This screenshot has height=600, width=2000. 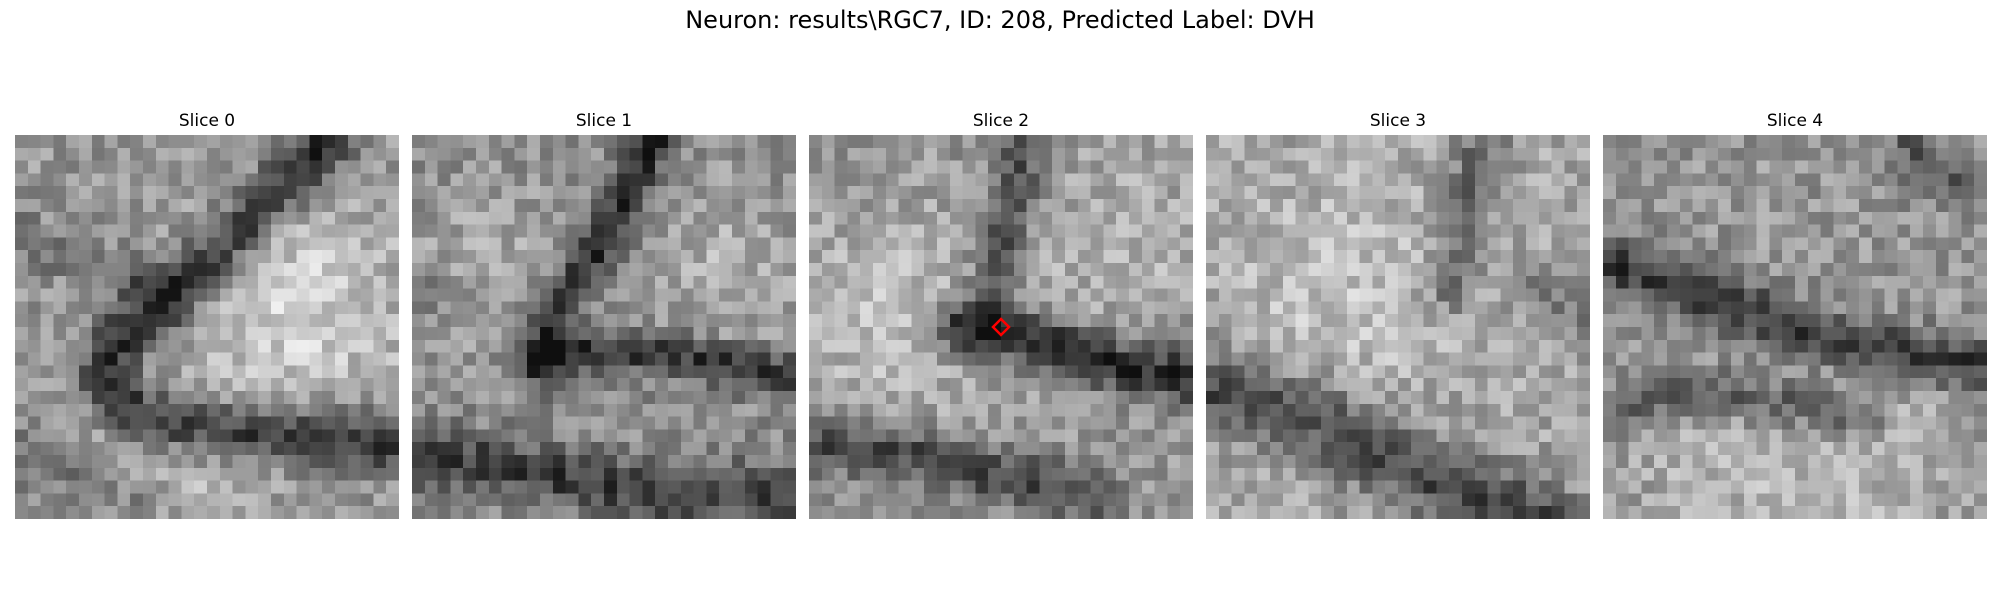 I want to click on slice-title-1: Slice 1, so click(x=604, y=121).